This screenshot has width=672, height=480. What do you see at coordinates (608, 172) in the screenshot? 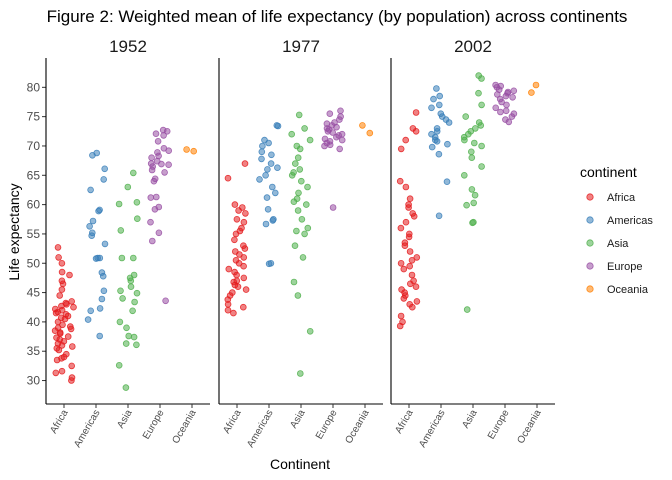
I see `legend-title: continent` at bounding box center [608, 172].